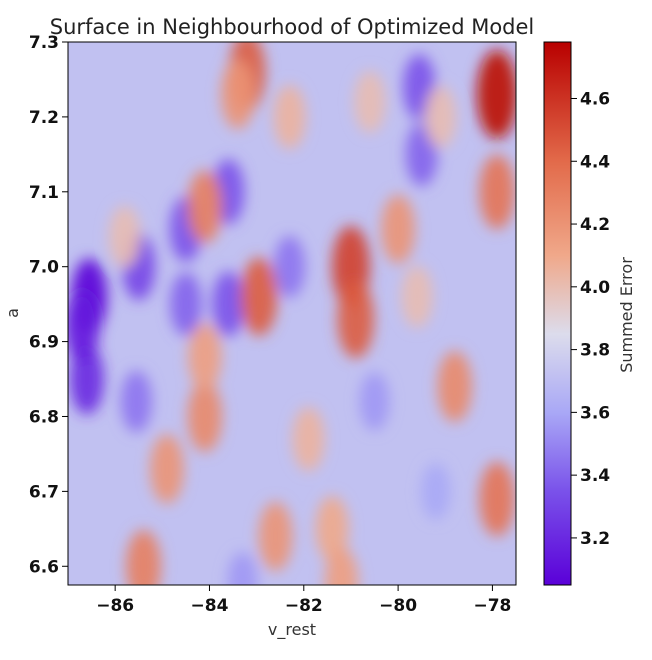 The image size is (652, 660). Describe the element at coordinates (44, 193) in the screenshot. I see `y-tick-label: 7.1` at that location.